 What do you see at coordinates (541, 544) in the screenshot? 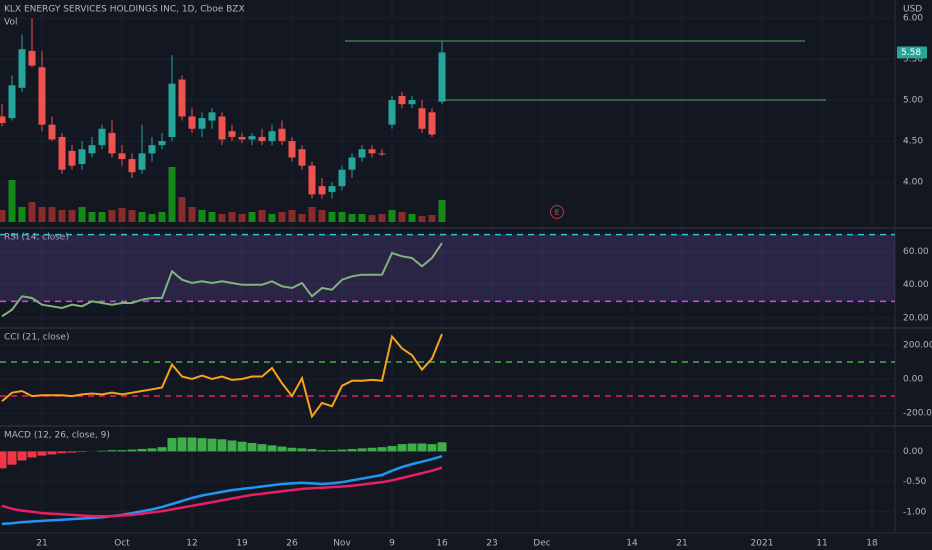
I see `x-tick-label: Dec` at bounding box center [541, 544].